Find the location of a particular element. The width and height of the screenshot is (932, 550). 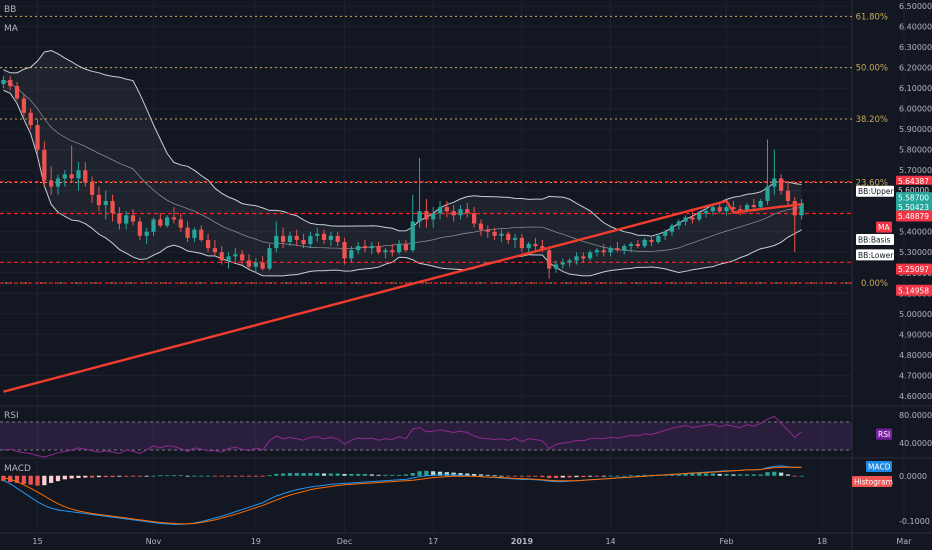

macd-pane is located at coordinates (402, 495).